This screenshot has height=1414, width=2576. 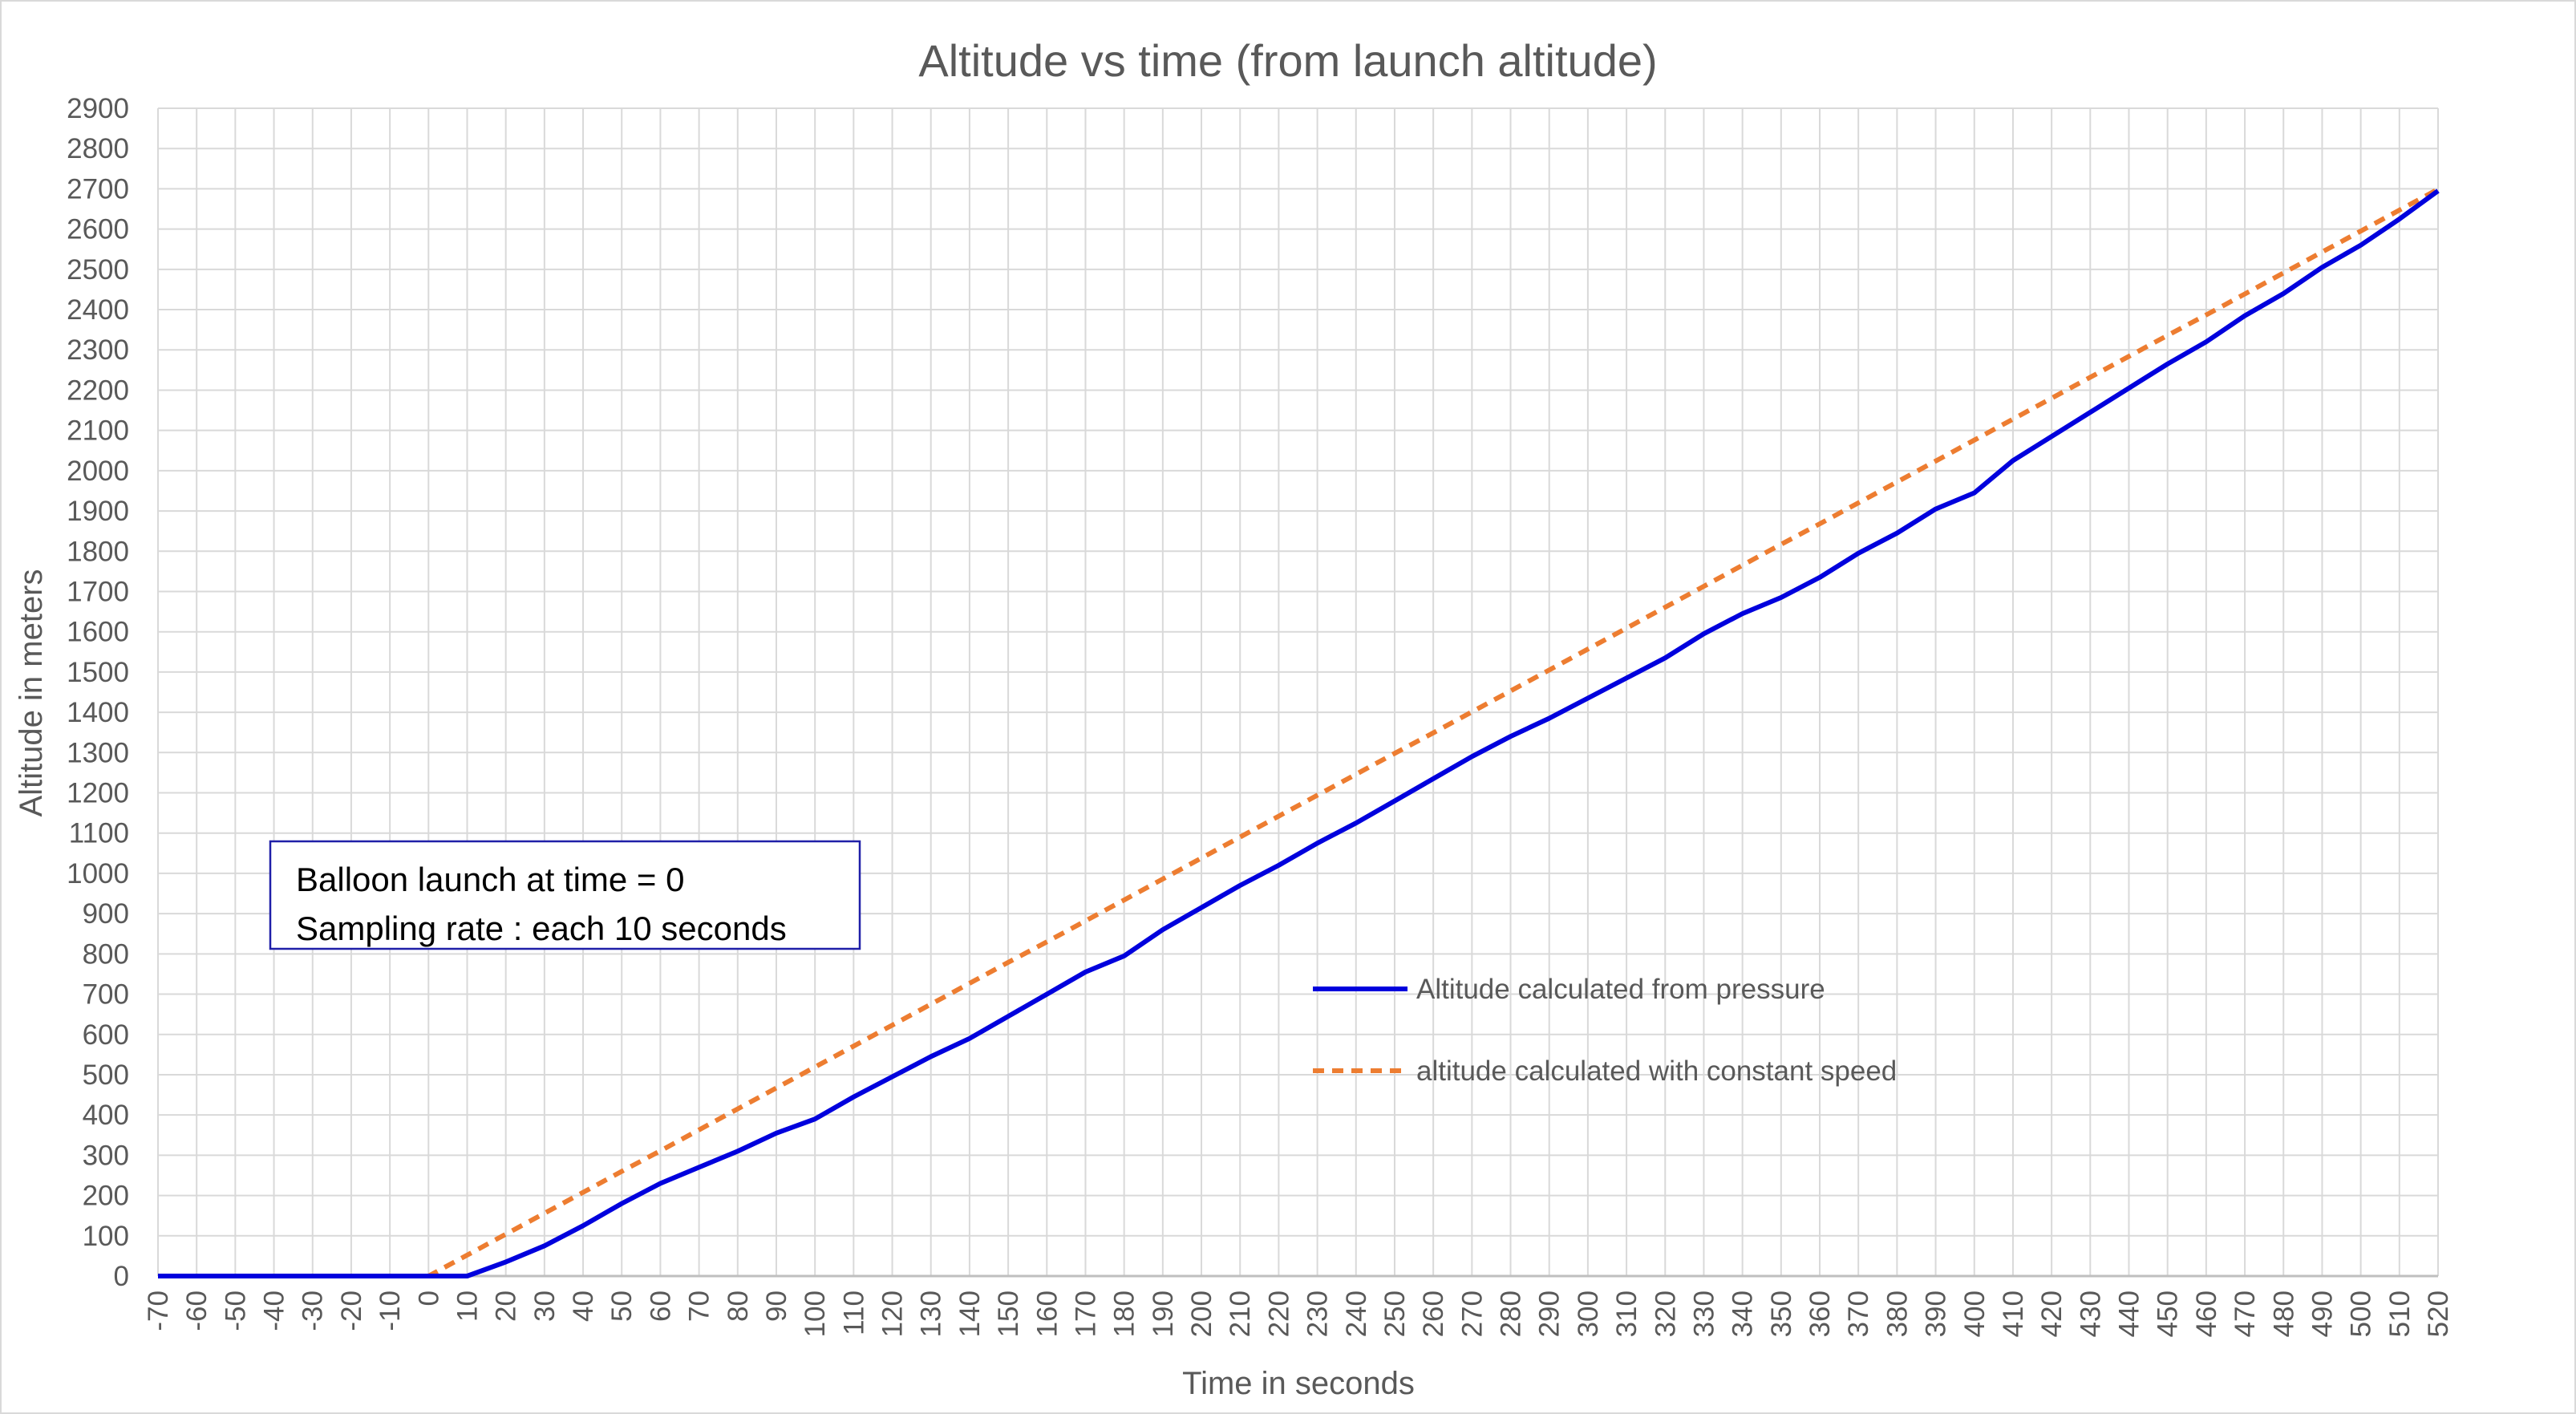 What do you see at coordinates (2090, 1313) in the screenshot?
I see `x-tick-label: 430` at bounding box center [2090, 1313].